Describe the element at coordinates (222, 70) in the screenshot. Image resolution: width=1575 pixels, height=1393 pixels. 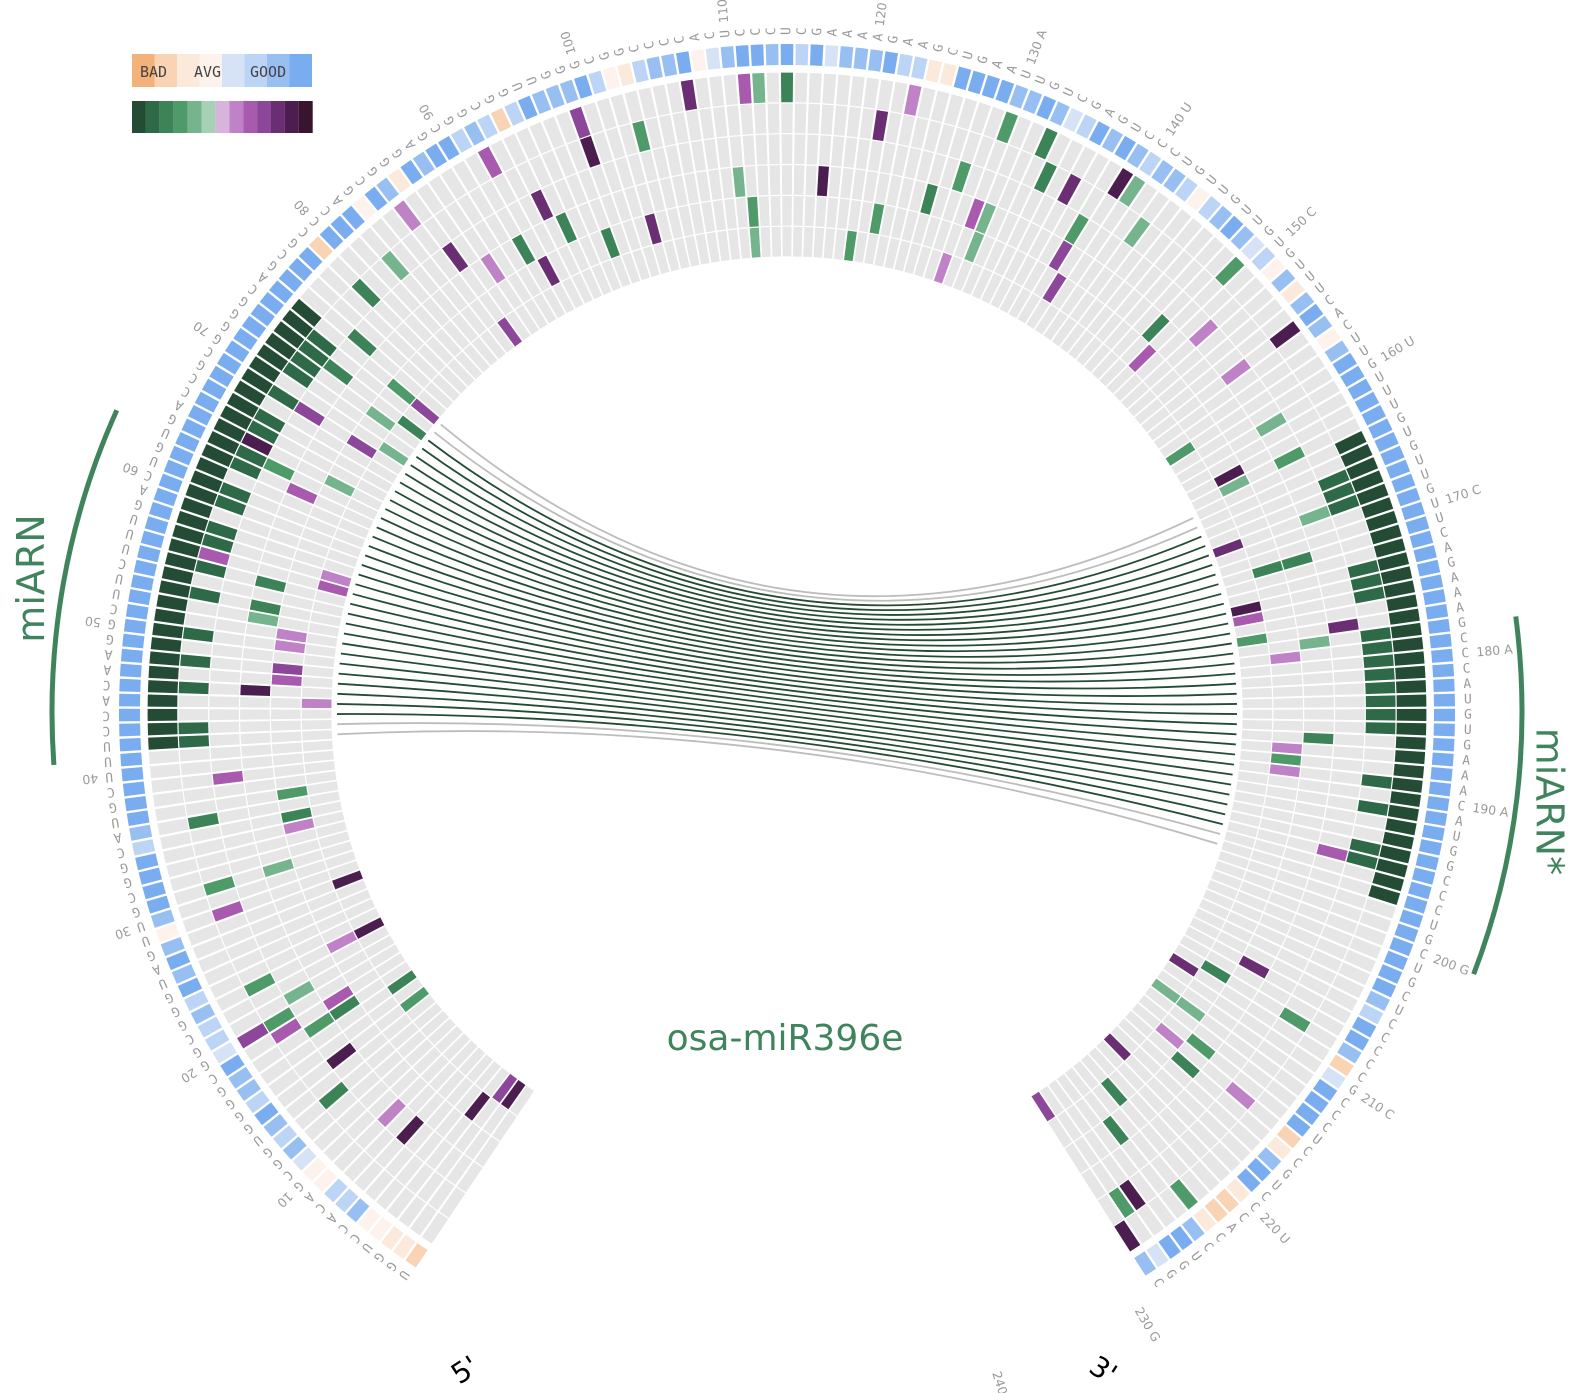
I see `legend-quality-bar` at that location.